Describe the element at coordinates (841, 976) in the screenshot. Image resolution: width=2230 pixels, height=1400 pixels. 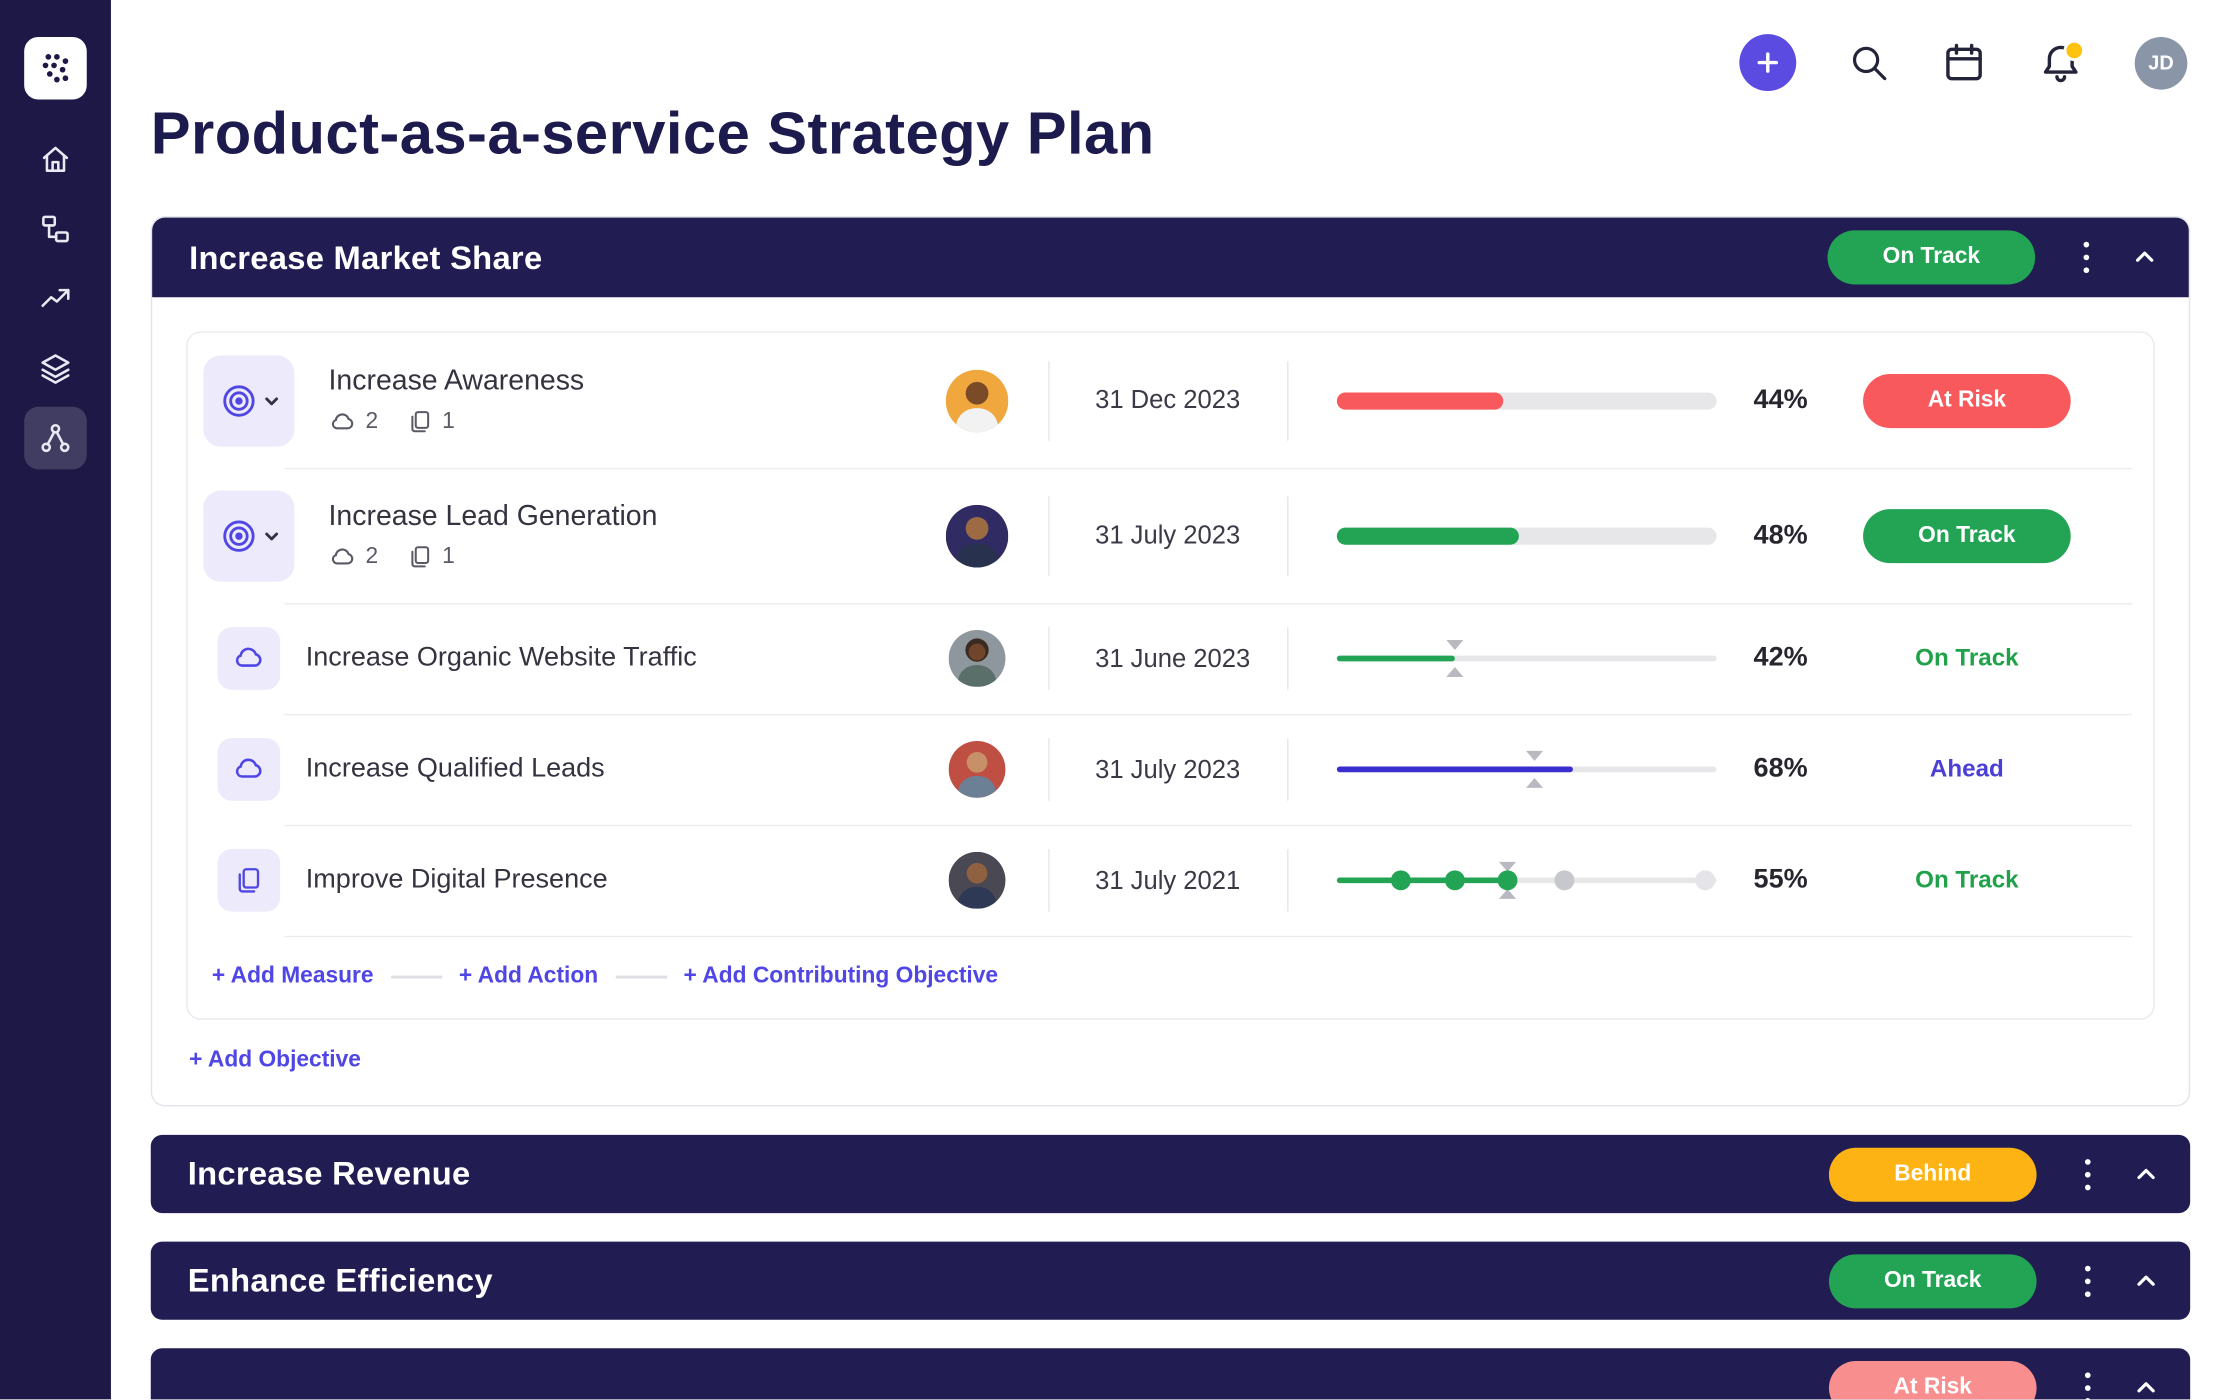
I see `add-contributing-objective-link: + Add Contributing Objective` at that location.